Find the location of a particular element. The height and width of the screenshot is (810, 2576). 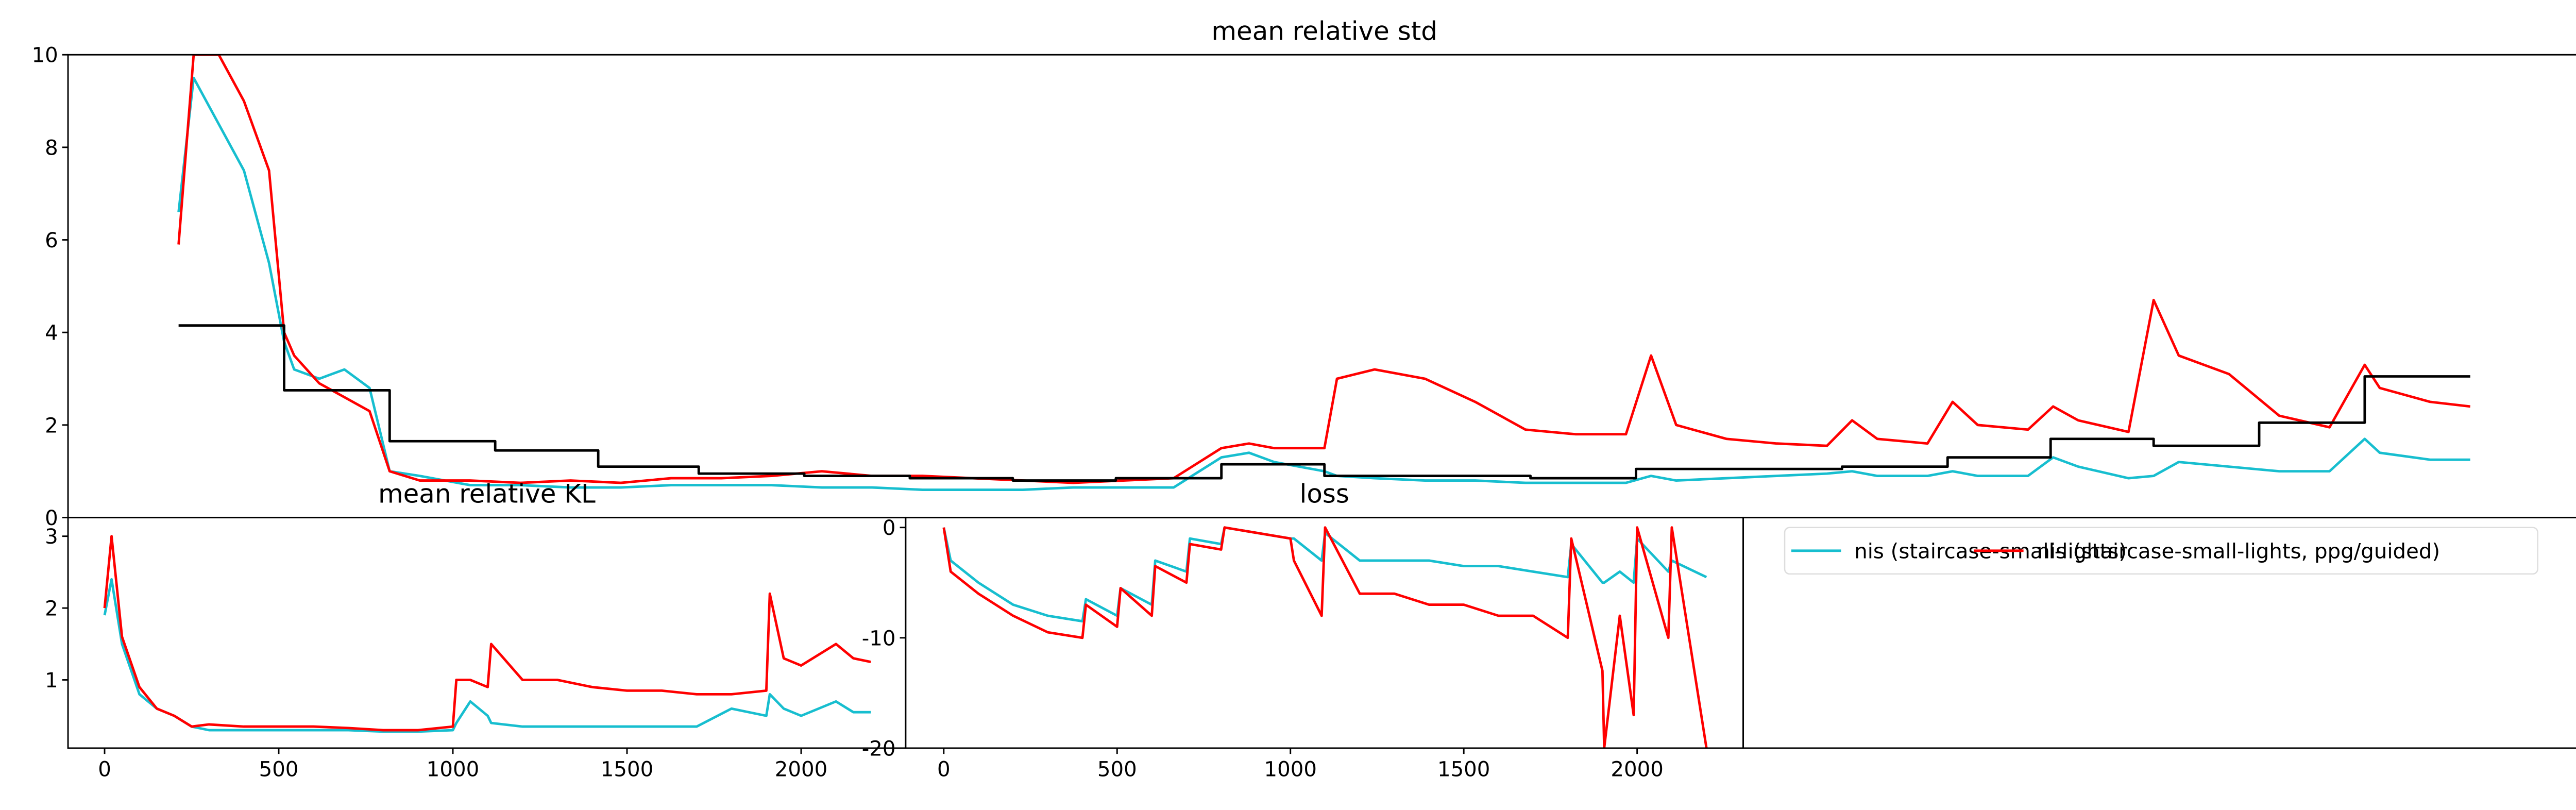

axes-frame is located at coordinates (1324, 632).